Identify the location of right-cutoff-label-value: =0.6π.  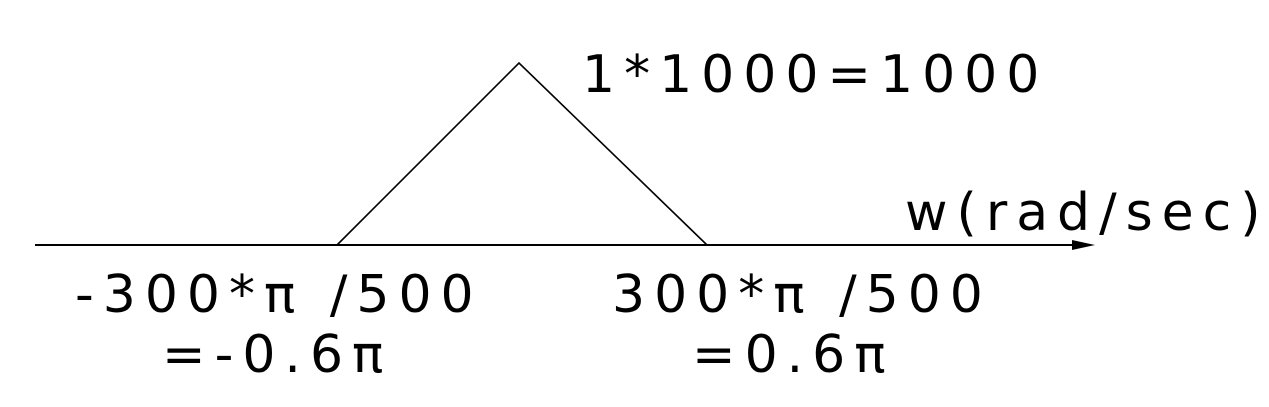
(793, 355).